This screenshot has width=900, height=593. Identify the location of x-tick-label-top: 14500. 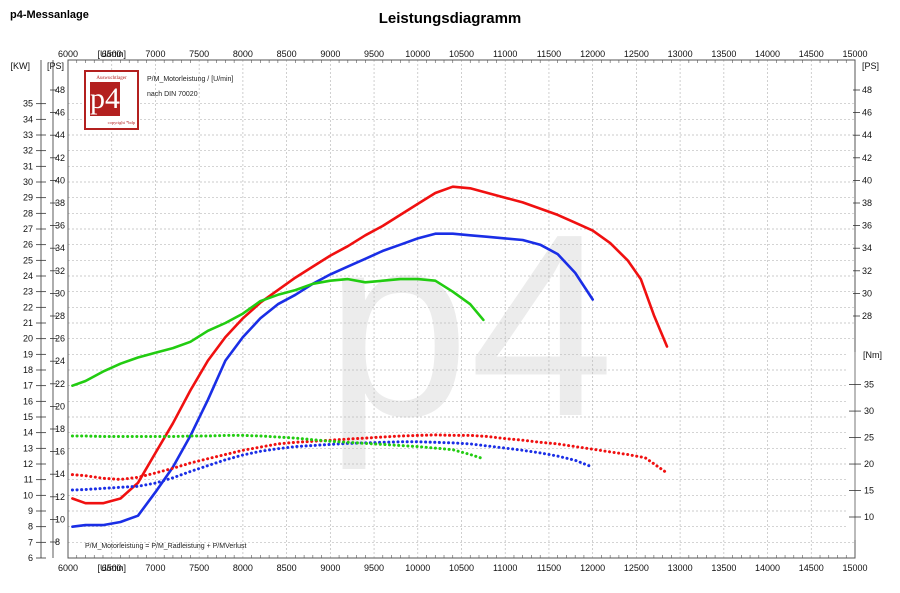
(811, 54).